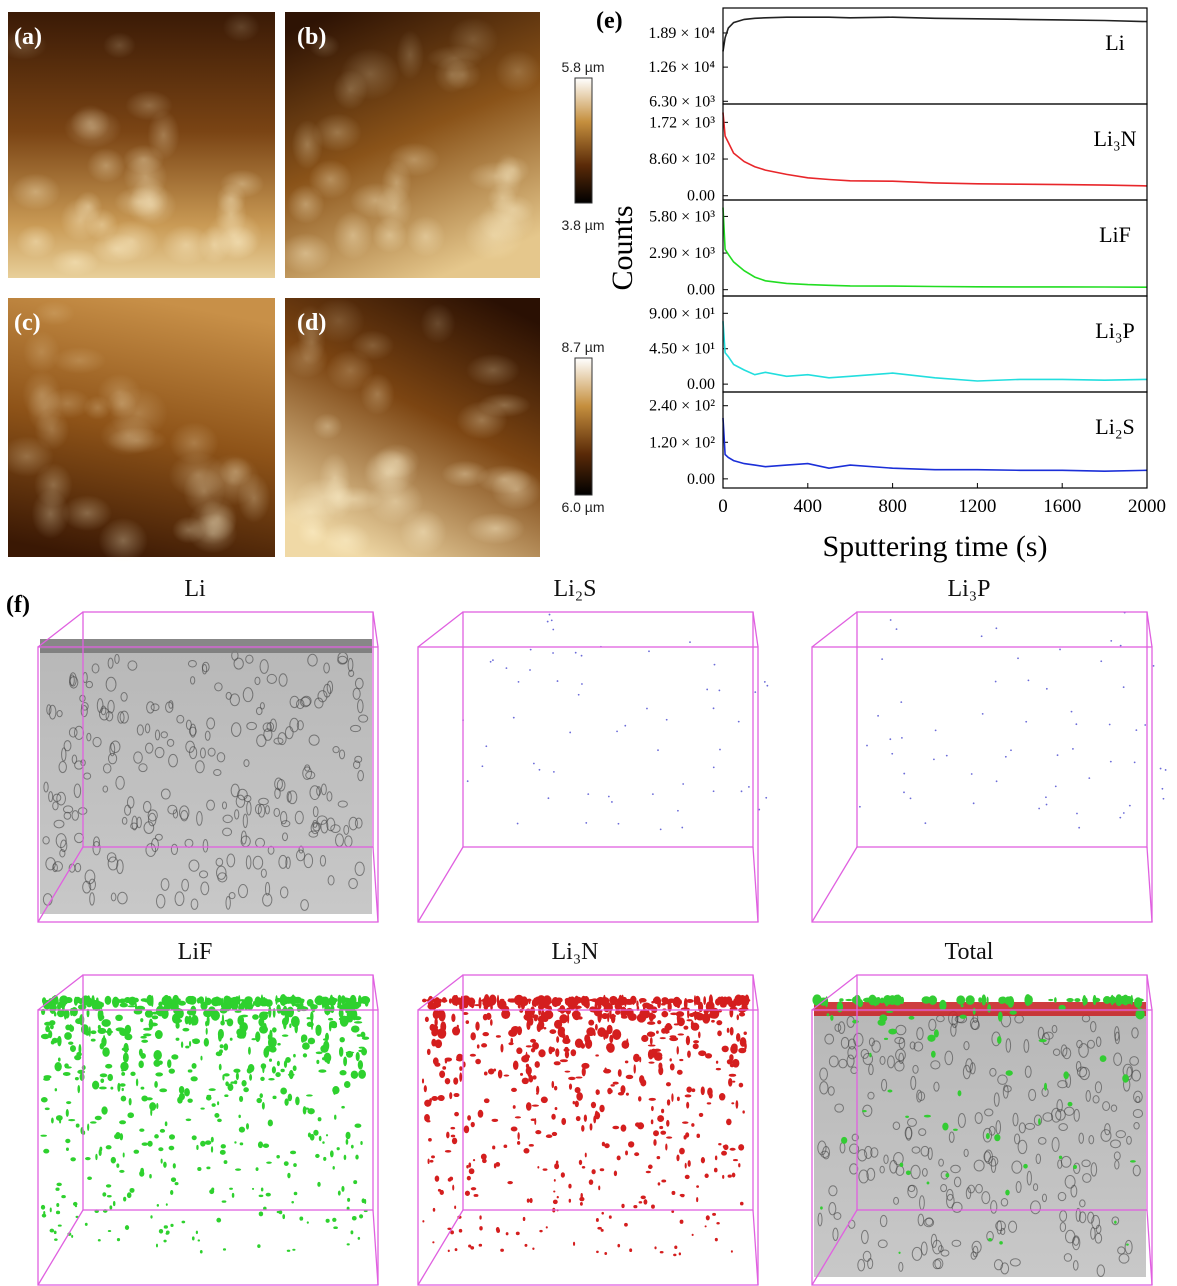 The height and width of the screenshot is (1286, 1177). I want to click on legend-label: Li₃N, so click(1114, 138).